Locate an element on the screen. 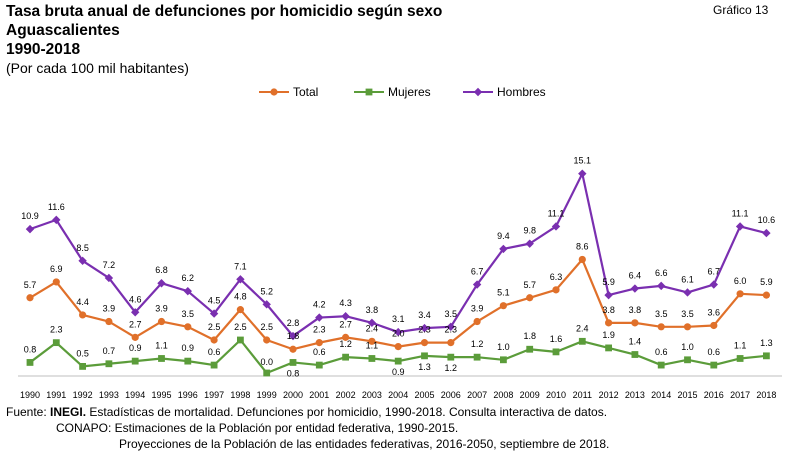 The image size is (793, 463). legend-label-total: Total is located at coordinates (305, 92).